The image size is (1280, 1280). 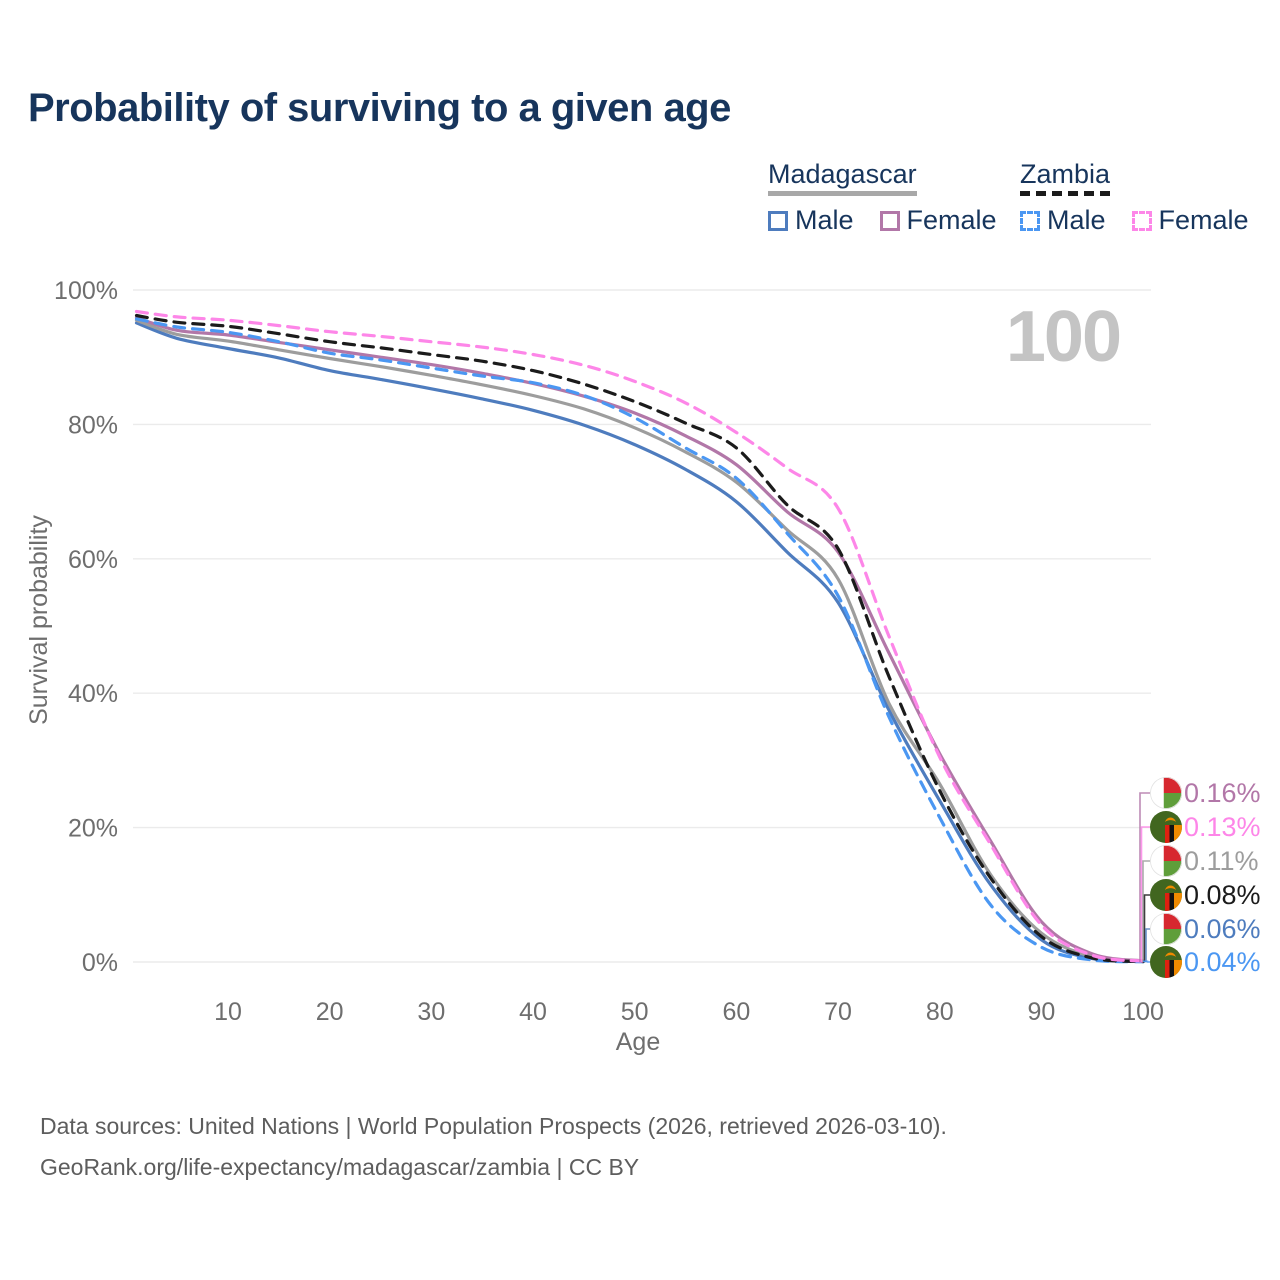 I want to click on legend-item-zambia-male: Male, so click(x=1063, y=220).